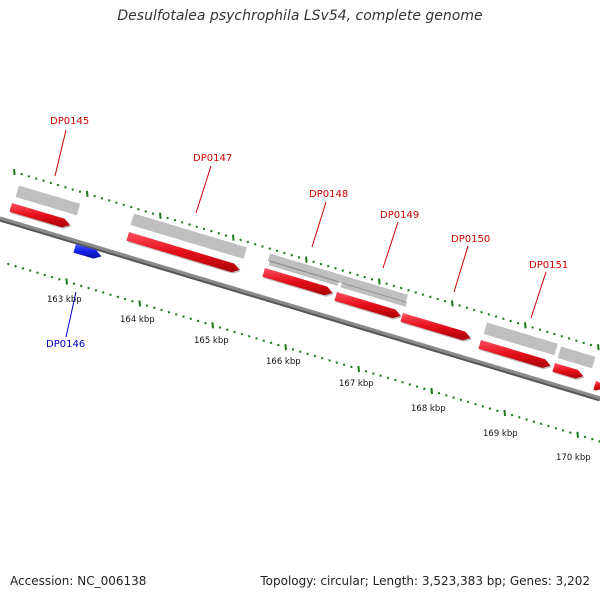 The width and height of the screenshot is (600, 600). Describe the element at coordinates (137, 320) in the screenshot. I see `scale-label: 164 kbp` at that location.